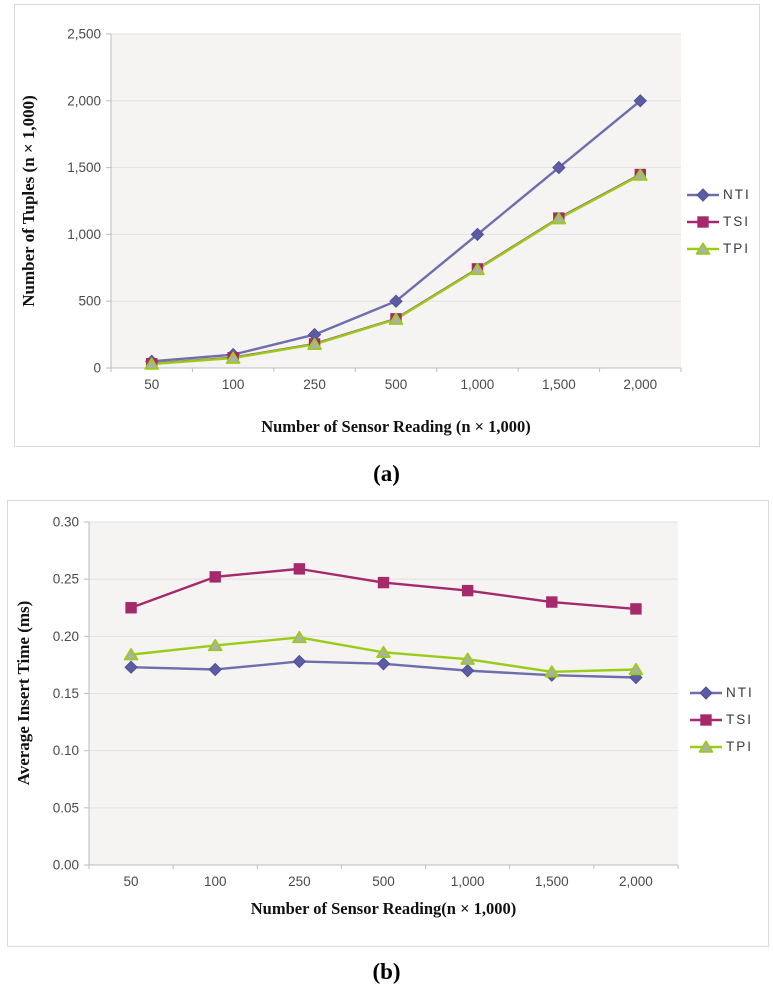  Describe the element at coordinates (66, 807) in the screenshot. I see `y-tick-label: 0.05` at that location.